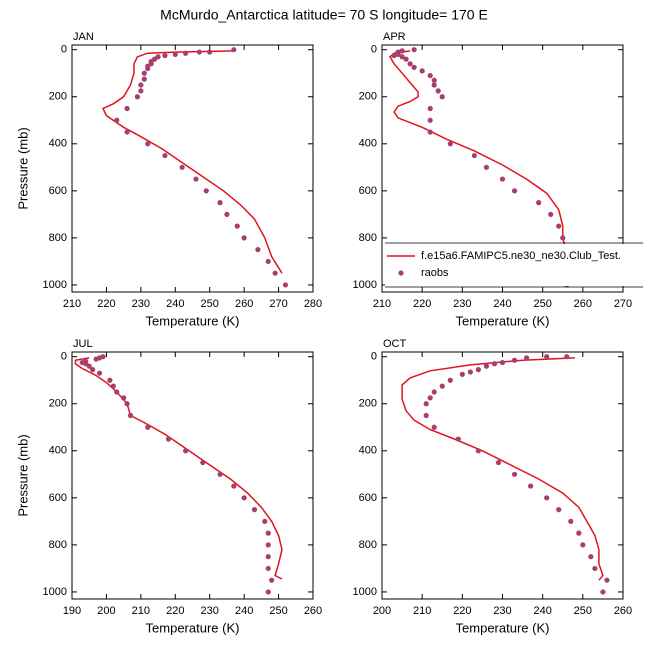  What do you see at coordinates (83, 344) in the screenshot?
I see `panel-title: JUL` at bounding box center [83, 344].